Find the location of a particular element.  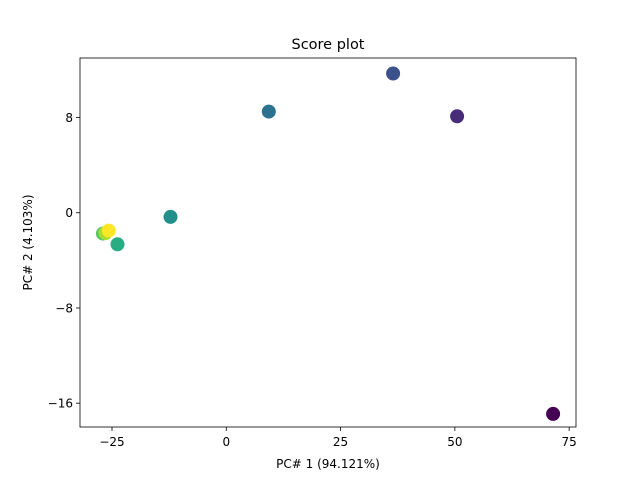

x-tick-label: 50 is located at coordinates (454, 442).